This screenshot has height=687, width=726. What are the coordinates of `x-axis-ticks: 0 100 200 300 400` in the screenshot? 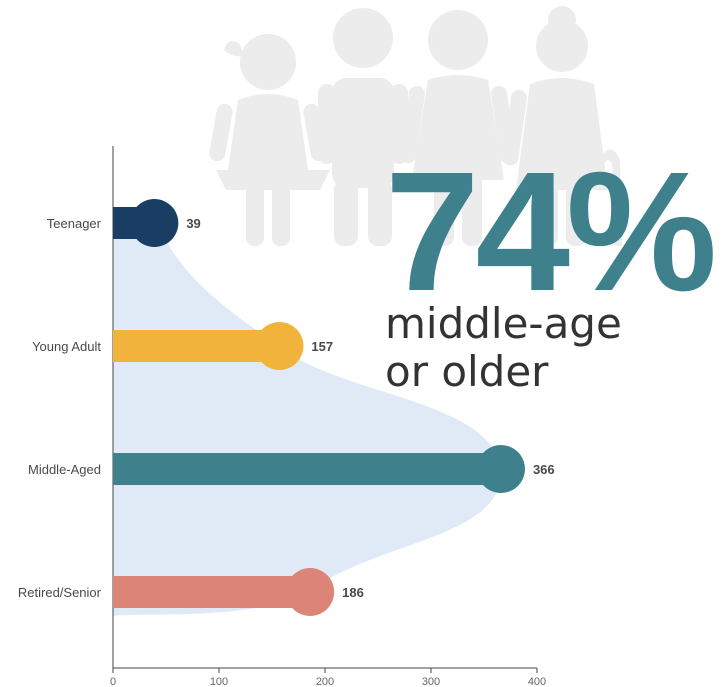 It's located at (328, 677).